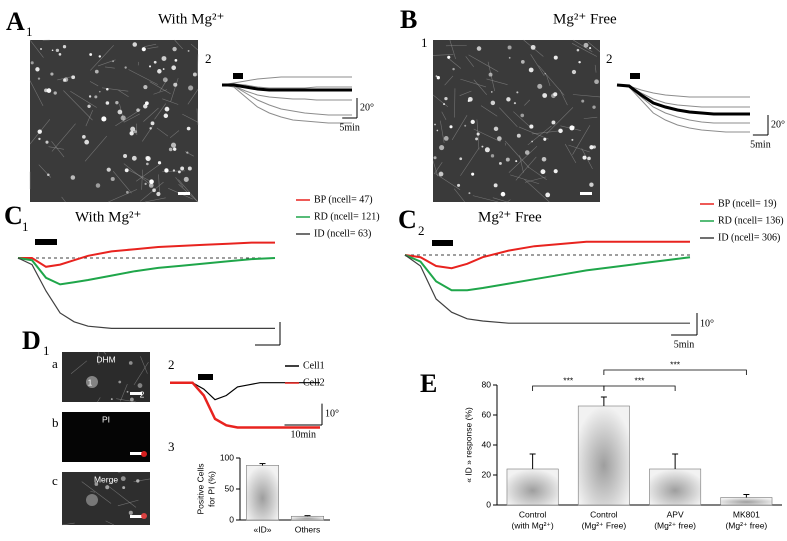 The width and height of the screenshot is (787, 541). Describe the element at coordinates (55, 363) in the screenshot. I see `row-label: a` at that location.